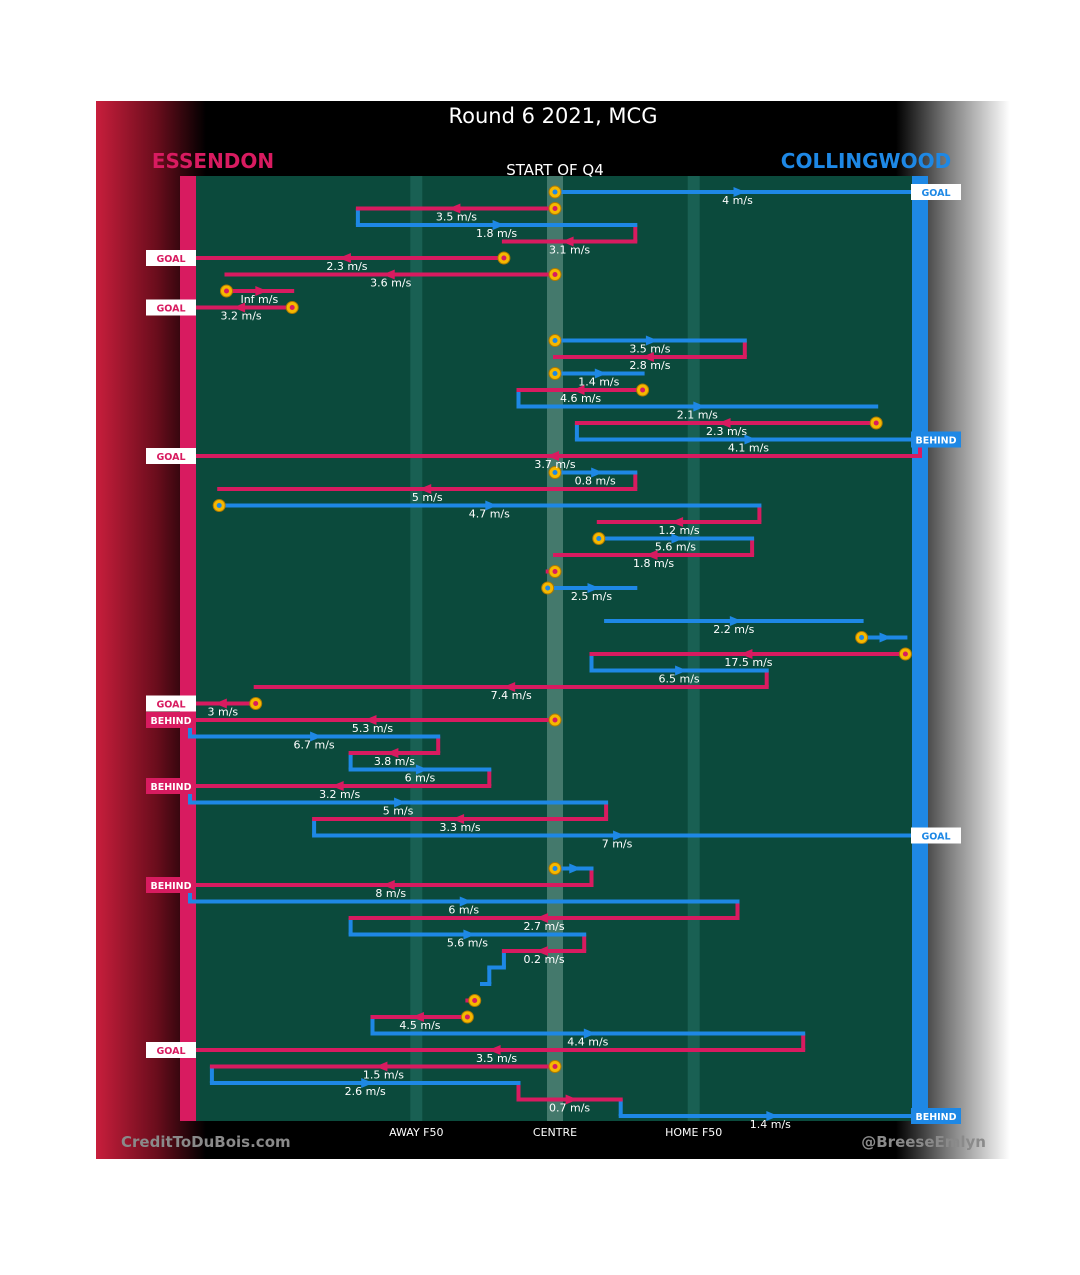 The width and height of the screenshot is (1080, 1275). What do you see at coordinates (866, 161) in the screenshot?
I see `team-name-collingwood: COLLINGWOOD` at bounding box center [866, 161].